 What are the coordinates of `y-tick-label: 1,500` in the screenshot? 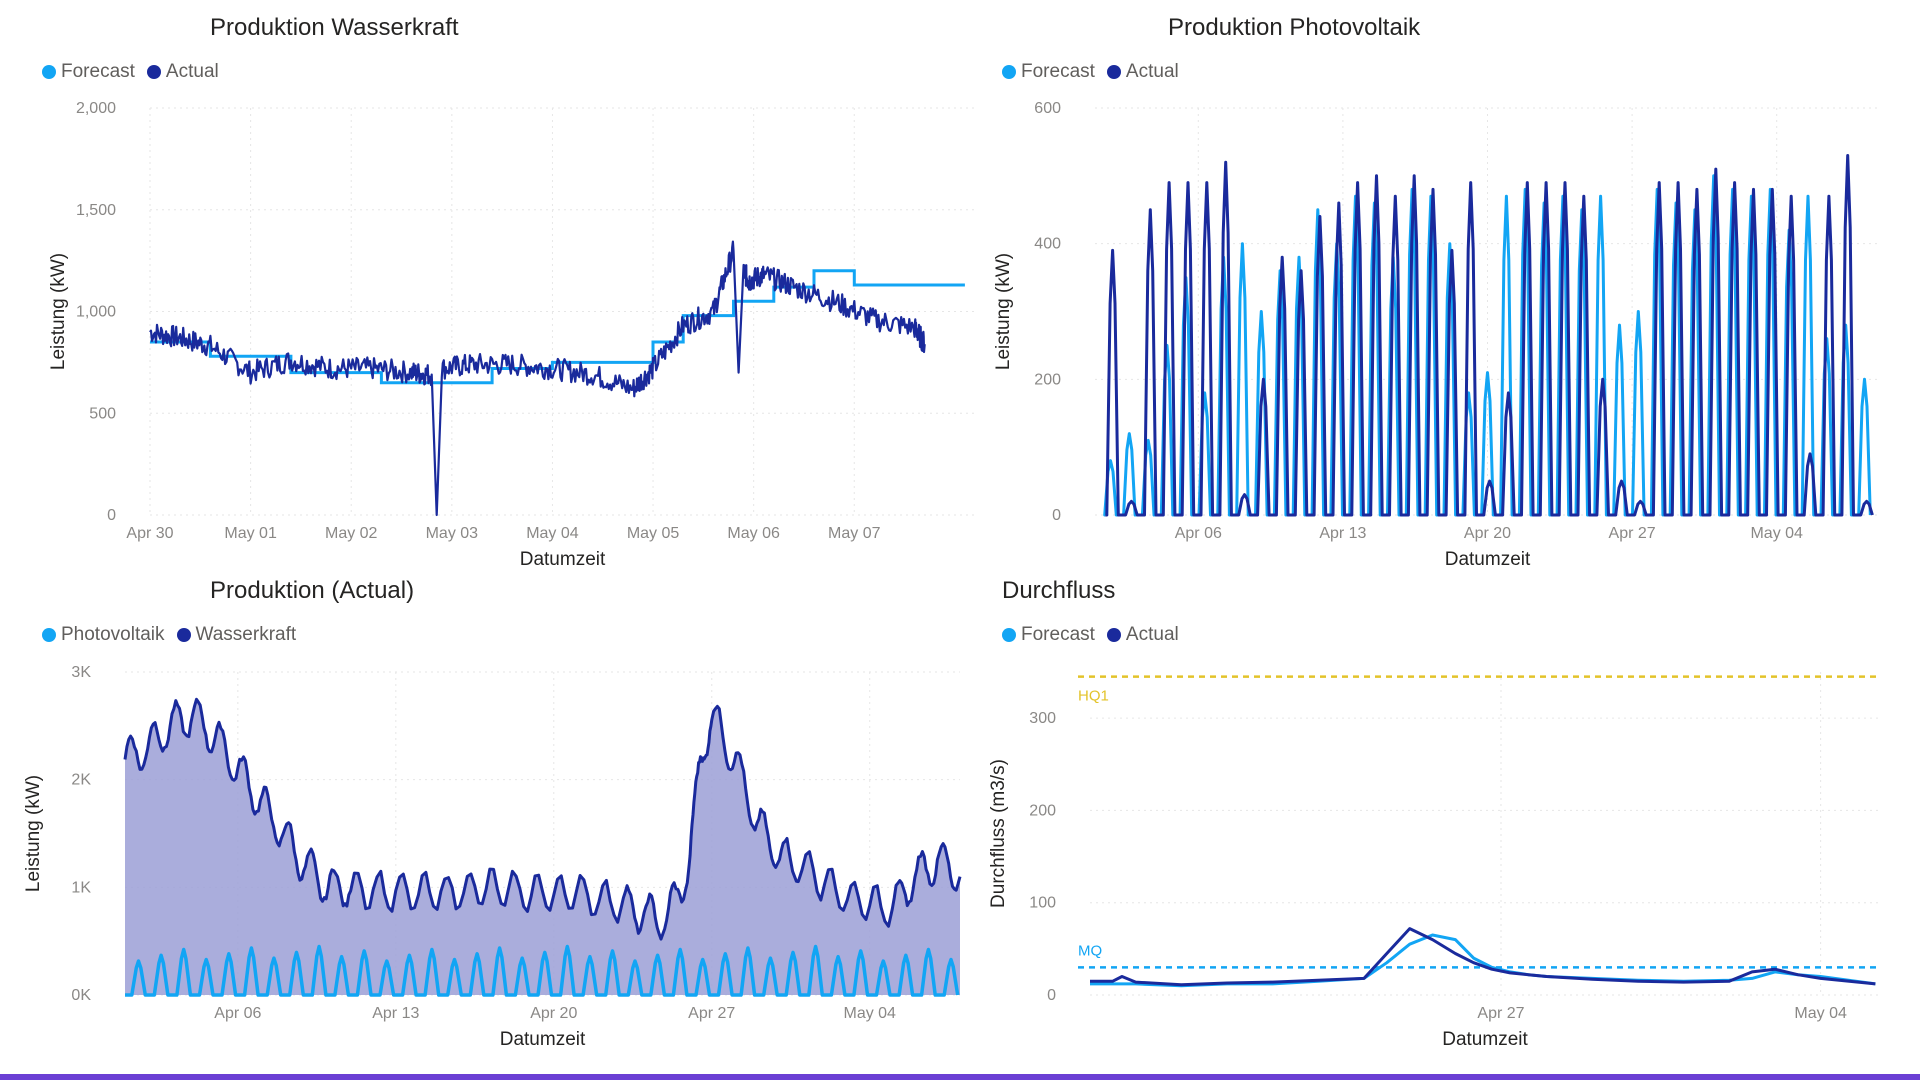 It's located at (96, 210).